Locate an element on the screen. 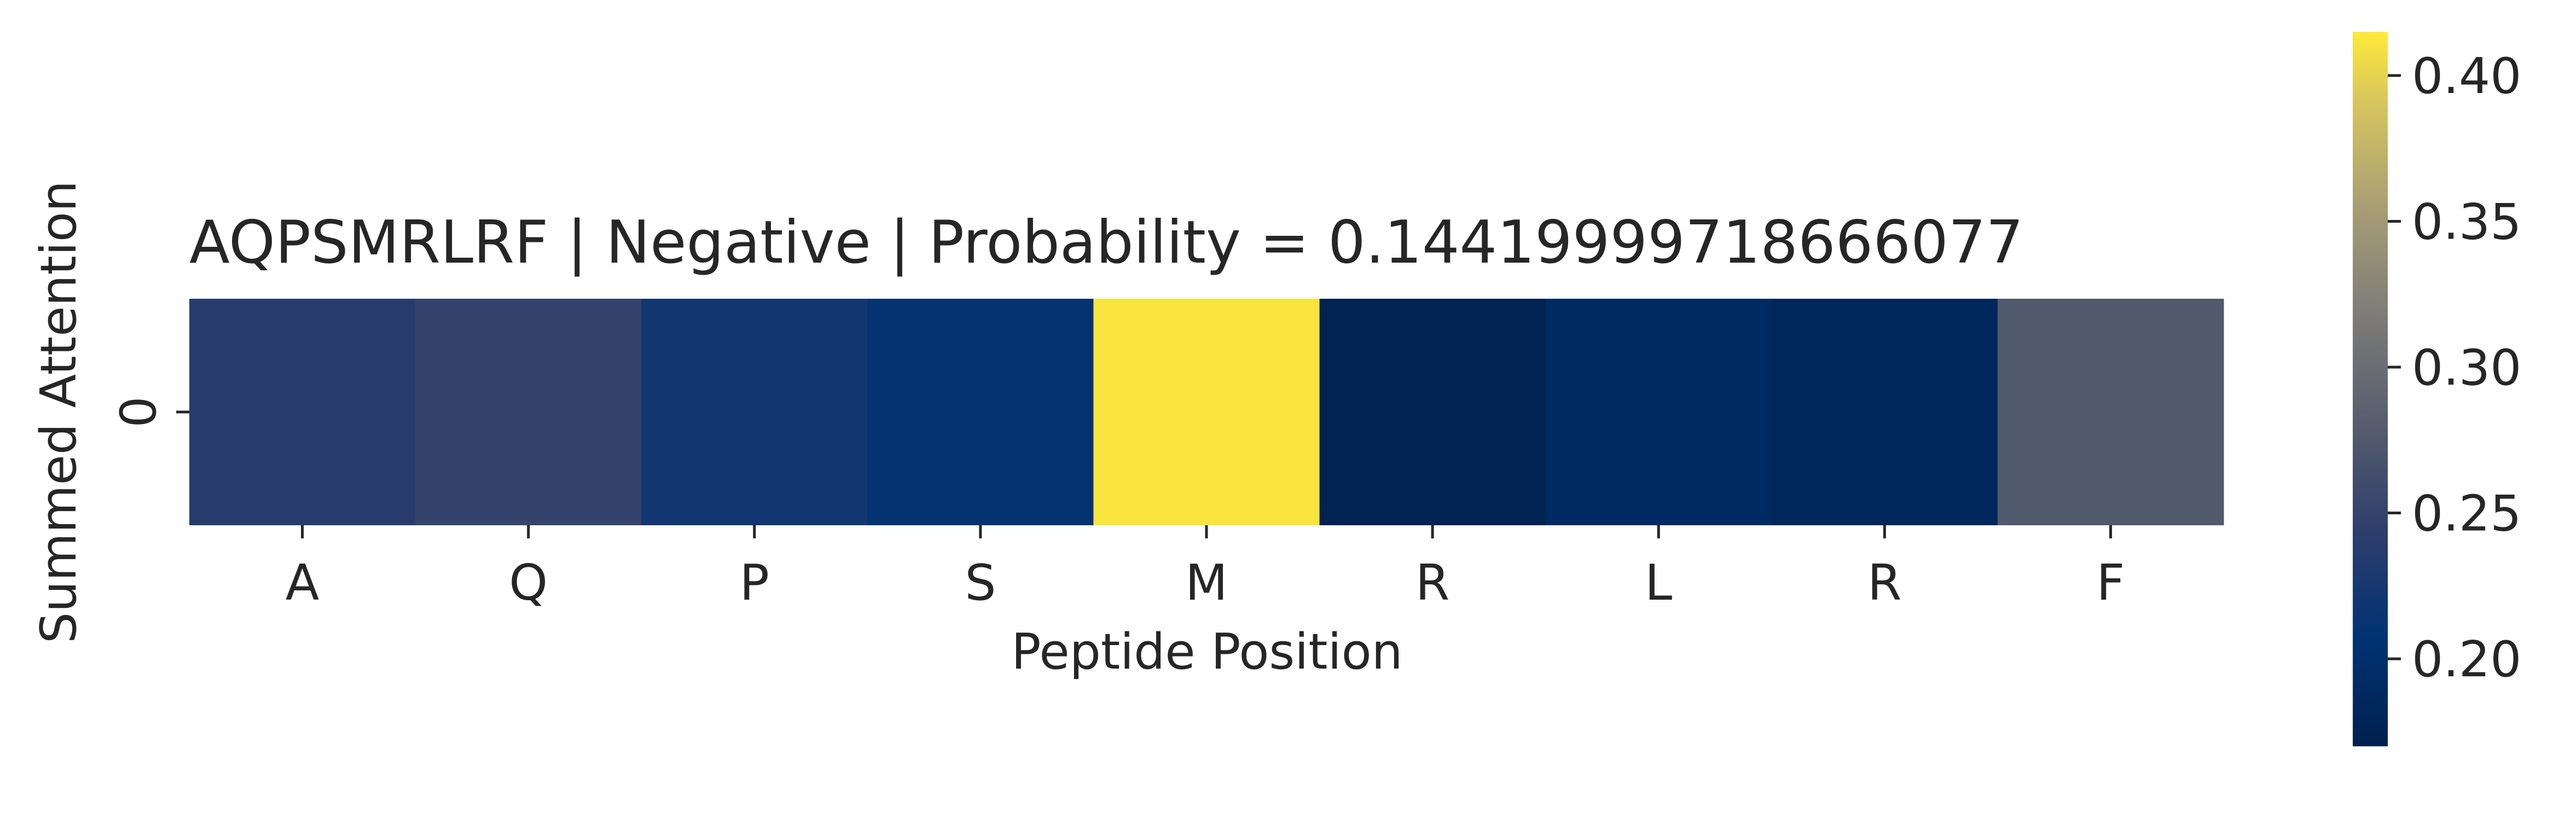 The image size is (2576, 824). x-axis-label: Peptide Position is located at coordinates (1206, 652).